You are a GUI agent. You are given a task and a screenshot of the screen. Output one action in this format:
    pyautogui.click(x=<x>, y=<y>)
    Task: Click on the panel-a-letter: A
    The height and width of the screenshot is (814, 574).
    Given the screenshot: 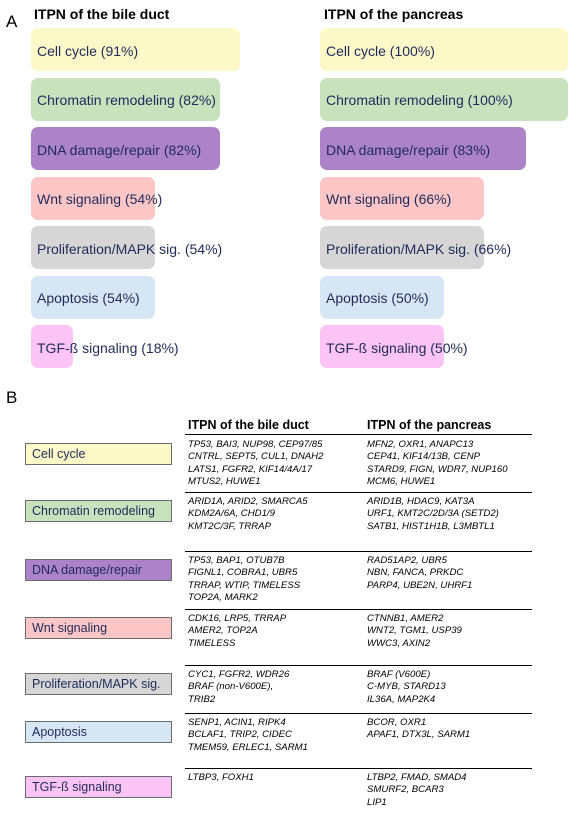 What is the action you would take?
    pyautogui.click(x=12, y=21)
    